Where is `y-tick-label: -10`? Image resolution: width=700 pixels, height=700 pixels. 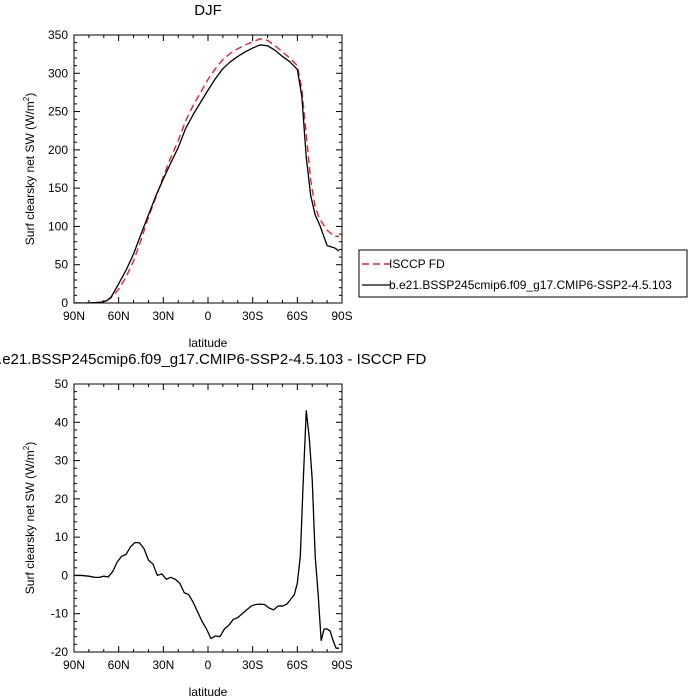
y-tick-label: -10 is located at coordinates (60, 614).